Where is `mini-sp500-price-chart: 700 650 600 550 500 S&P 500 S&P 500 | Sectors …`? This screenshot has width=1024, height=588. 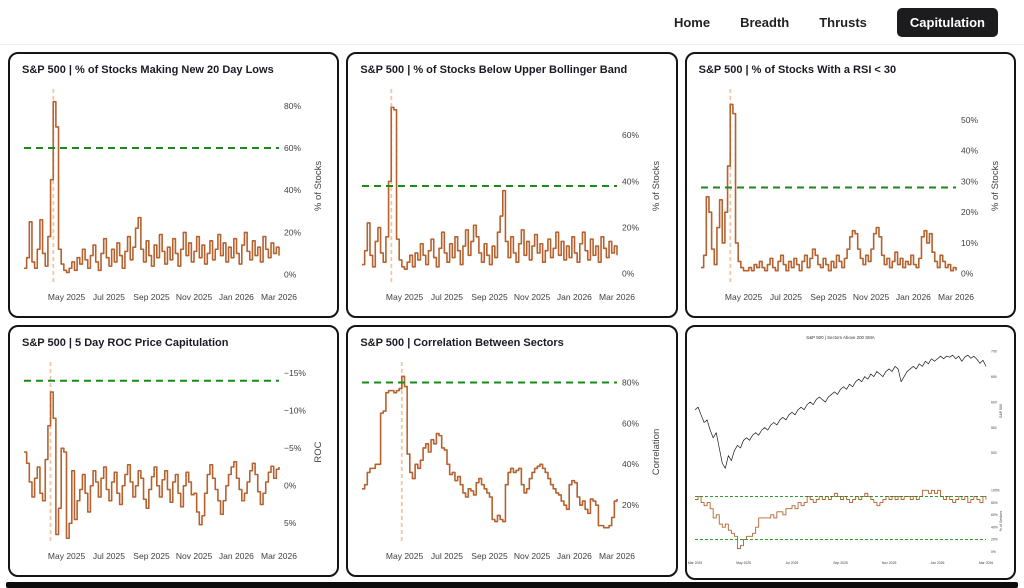
mini-sp500-price-chart: 700 650 600 550 500 S&P 500 S&P 500 | Sectors … is located at coordinates (850, 405).